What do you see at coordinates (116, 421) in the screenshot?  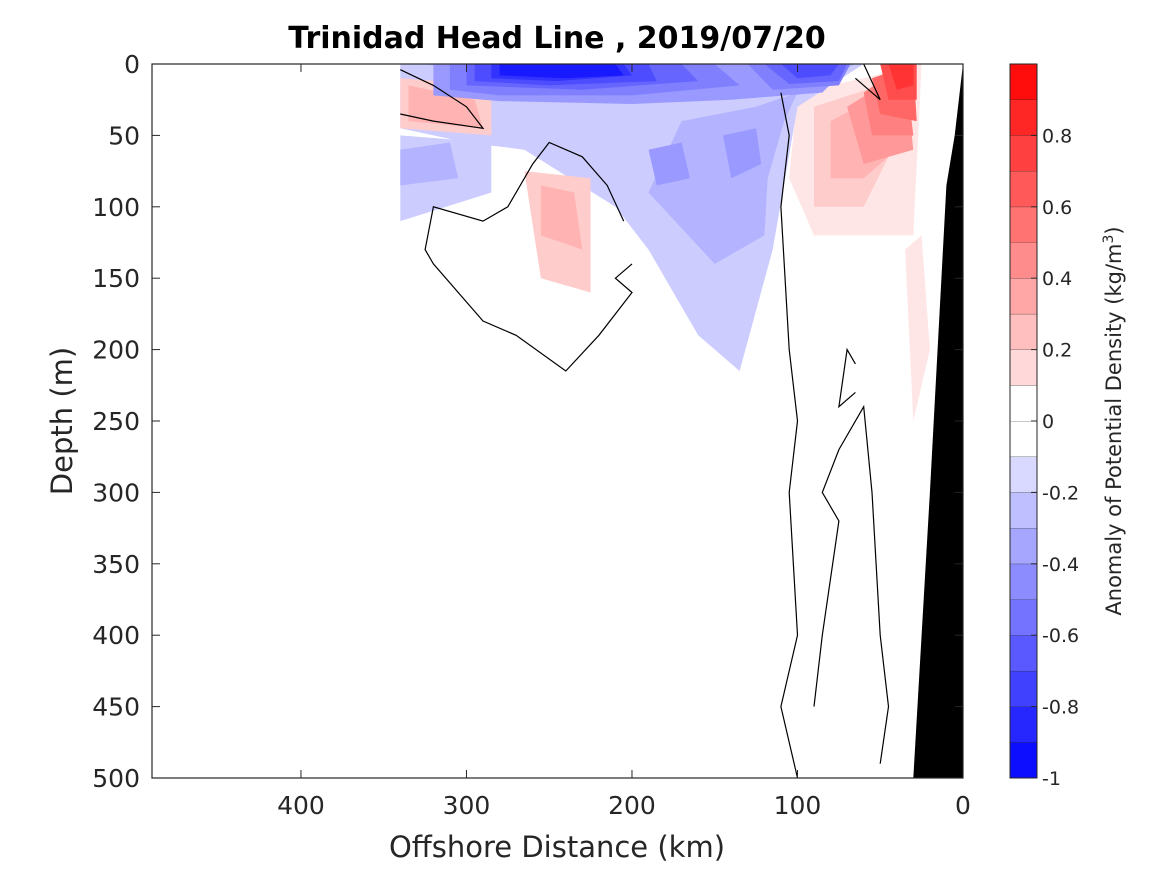 I see `y-tick-label: 250` at bounding box center [116, 421].